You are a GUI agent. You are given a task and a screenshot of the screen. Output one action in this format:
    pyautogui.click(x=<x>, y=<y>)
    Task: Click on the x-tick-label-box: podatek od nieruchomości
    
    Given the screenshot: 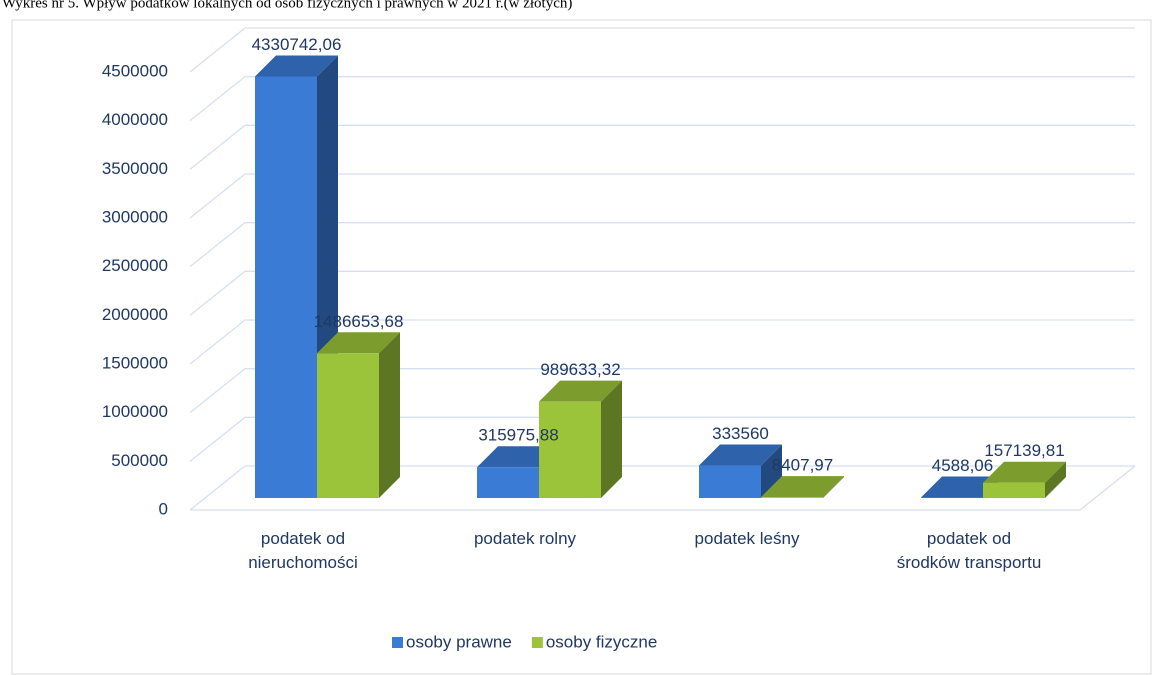 What is the action you would take?
    pyautogui.click(x=303, y=550)
    